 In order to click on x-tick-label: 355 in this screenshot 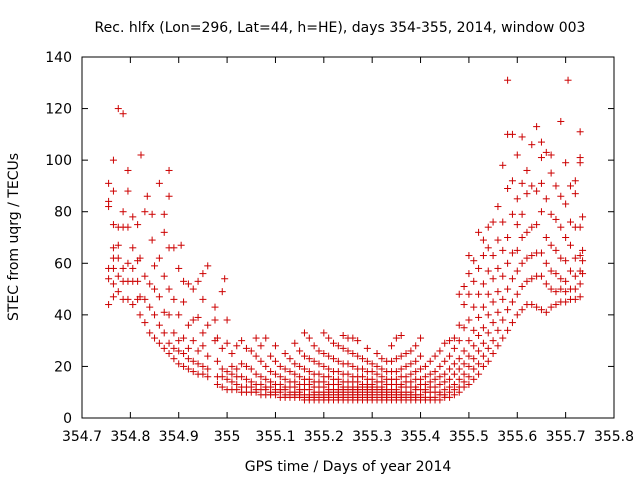, I will do `click(227, 437)`.